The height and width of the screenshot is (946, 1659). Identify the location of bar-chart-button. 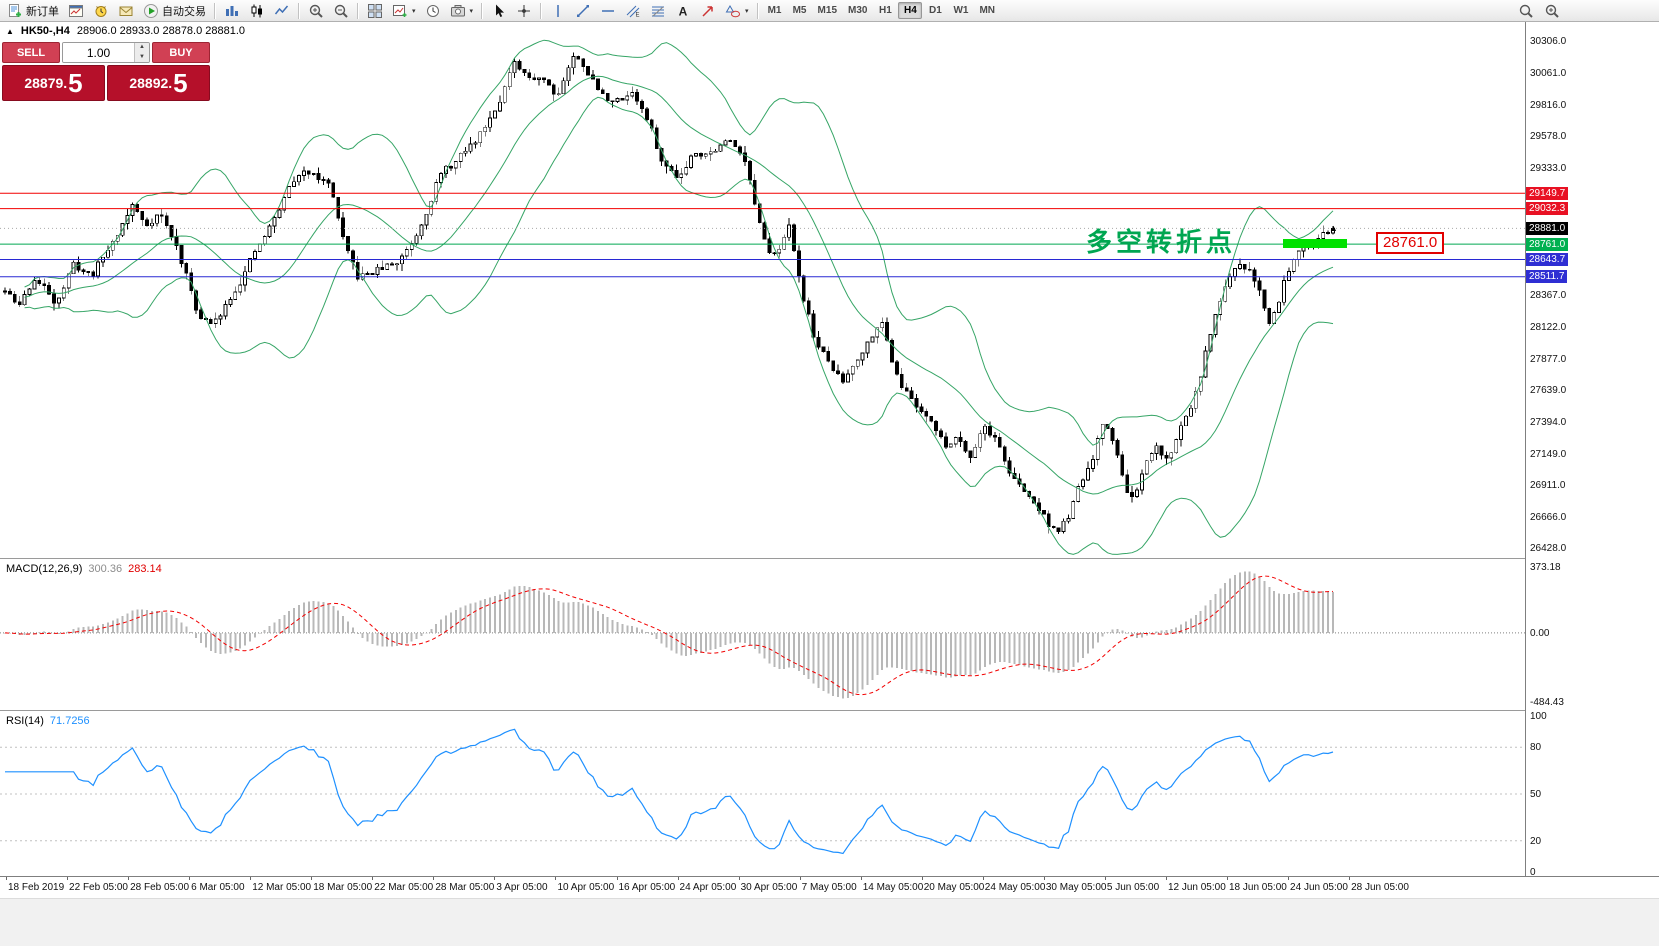
(232, 10).